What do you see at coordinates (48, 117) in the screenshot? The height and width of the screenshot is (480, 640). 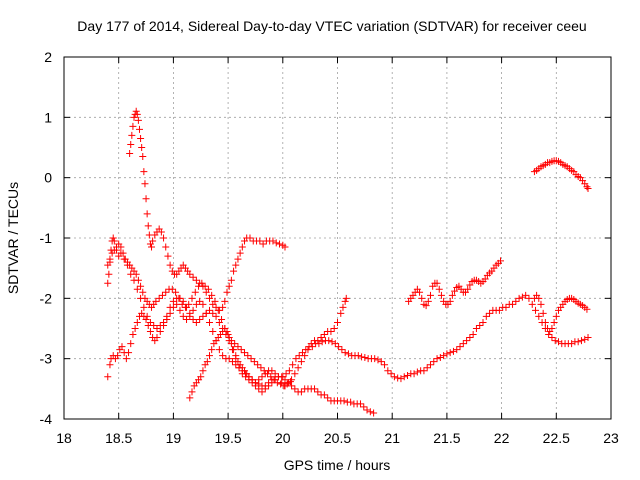 I see `y-tick-label: 1` at bounding box center [48, 117].